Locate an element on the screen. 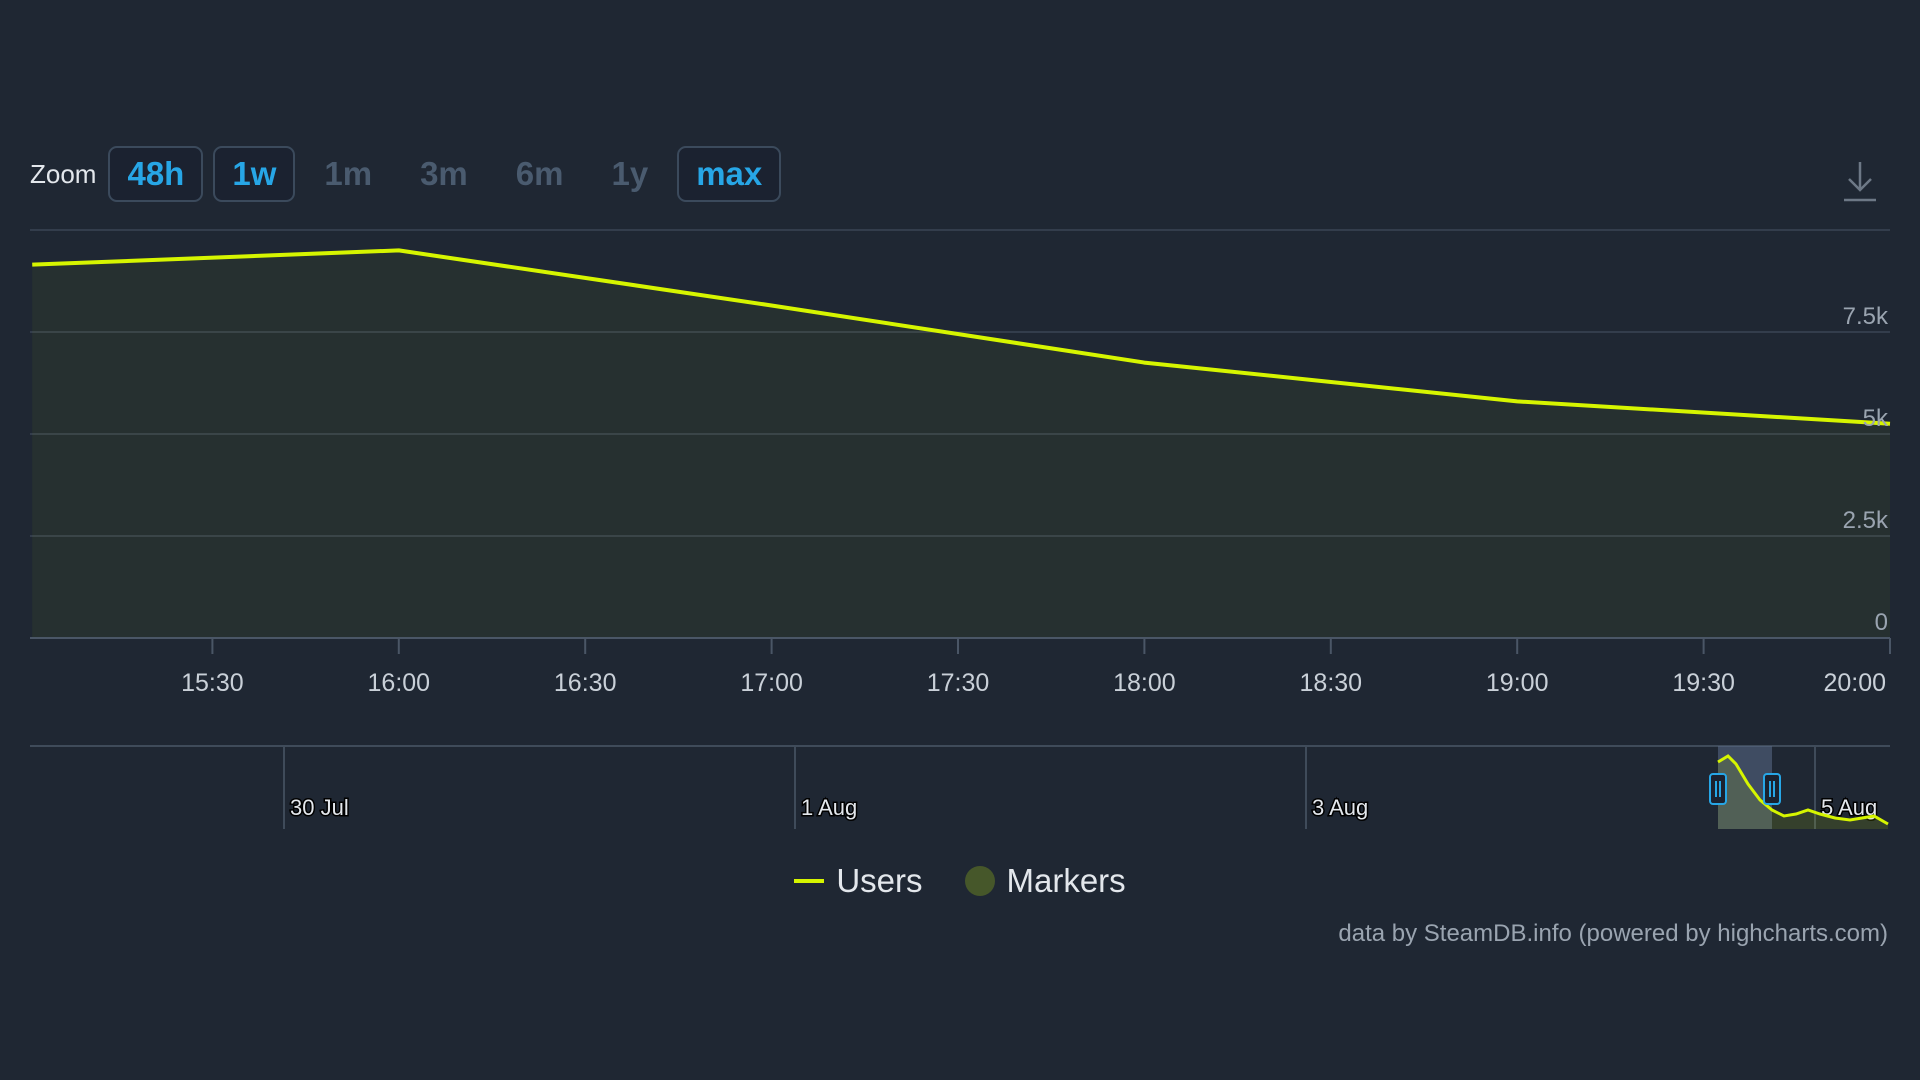 The height and width of the screenshot is (1080, 1920). navigator-series-line is located at coordinates (1803, 790).